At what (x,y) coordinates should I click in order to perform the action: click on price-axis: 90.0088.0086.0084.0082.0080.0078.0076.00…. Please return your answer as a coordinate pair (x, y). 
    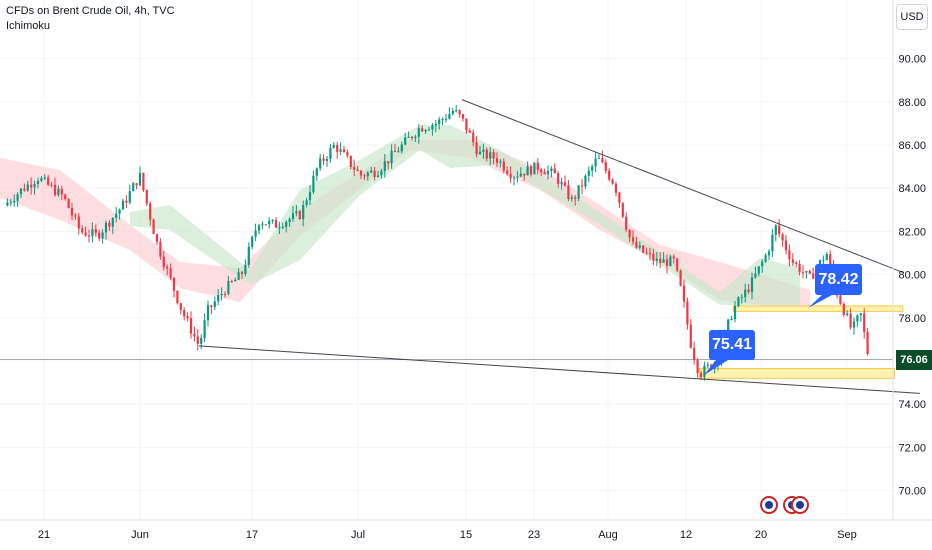
    Looking at the image, I should click on (912, 276).